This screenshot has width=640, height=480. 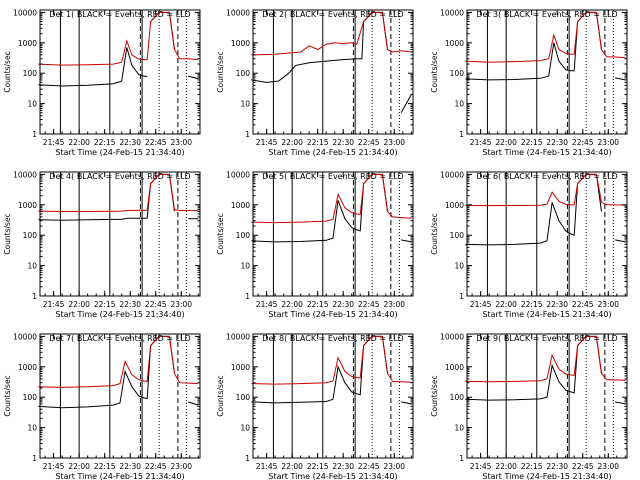 I want to click on panel-title: Det 1( BLACK = Events, RED = LLD, so click(x=119, y=14).